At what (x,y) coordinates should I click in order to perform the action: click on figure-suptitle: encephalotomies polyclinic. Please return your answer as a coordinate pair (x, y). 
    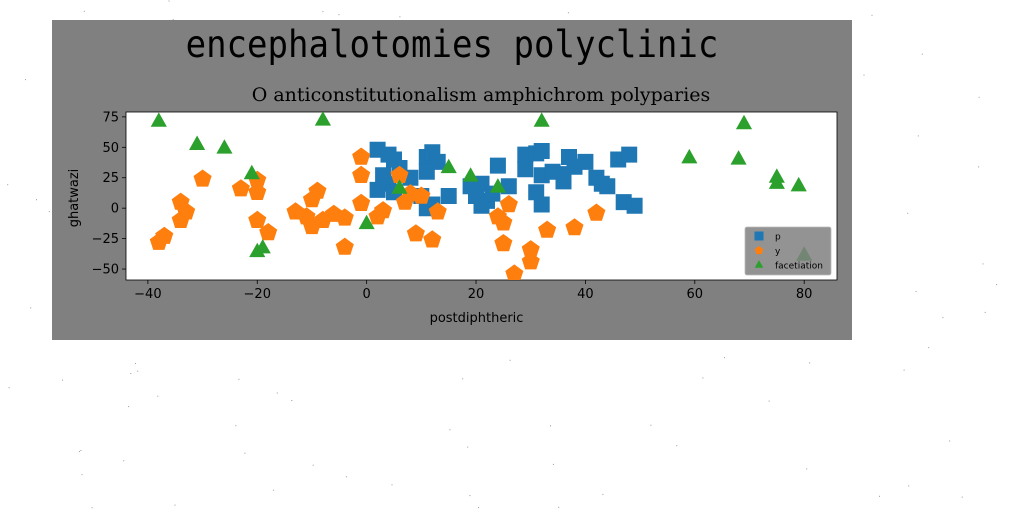
    Looking at the image, I should click on (452, 44).